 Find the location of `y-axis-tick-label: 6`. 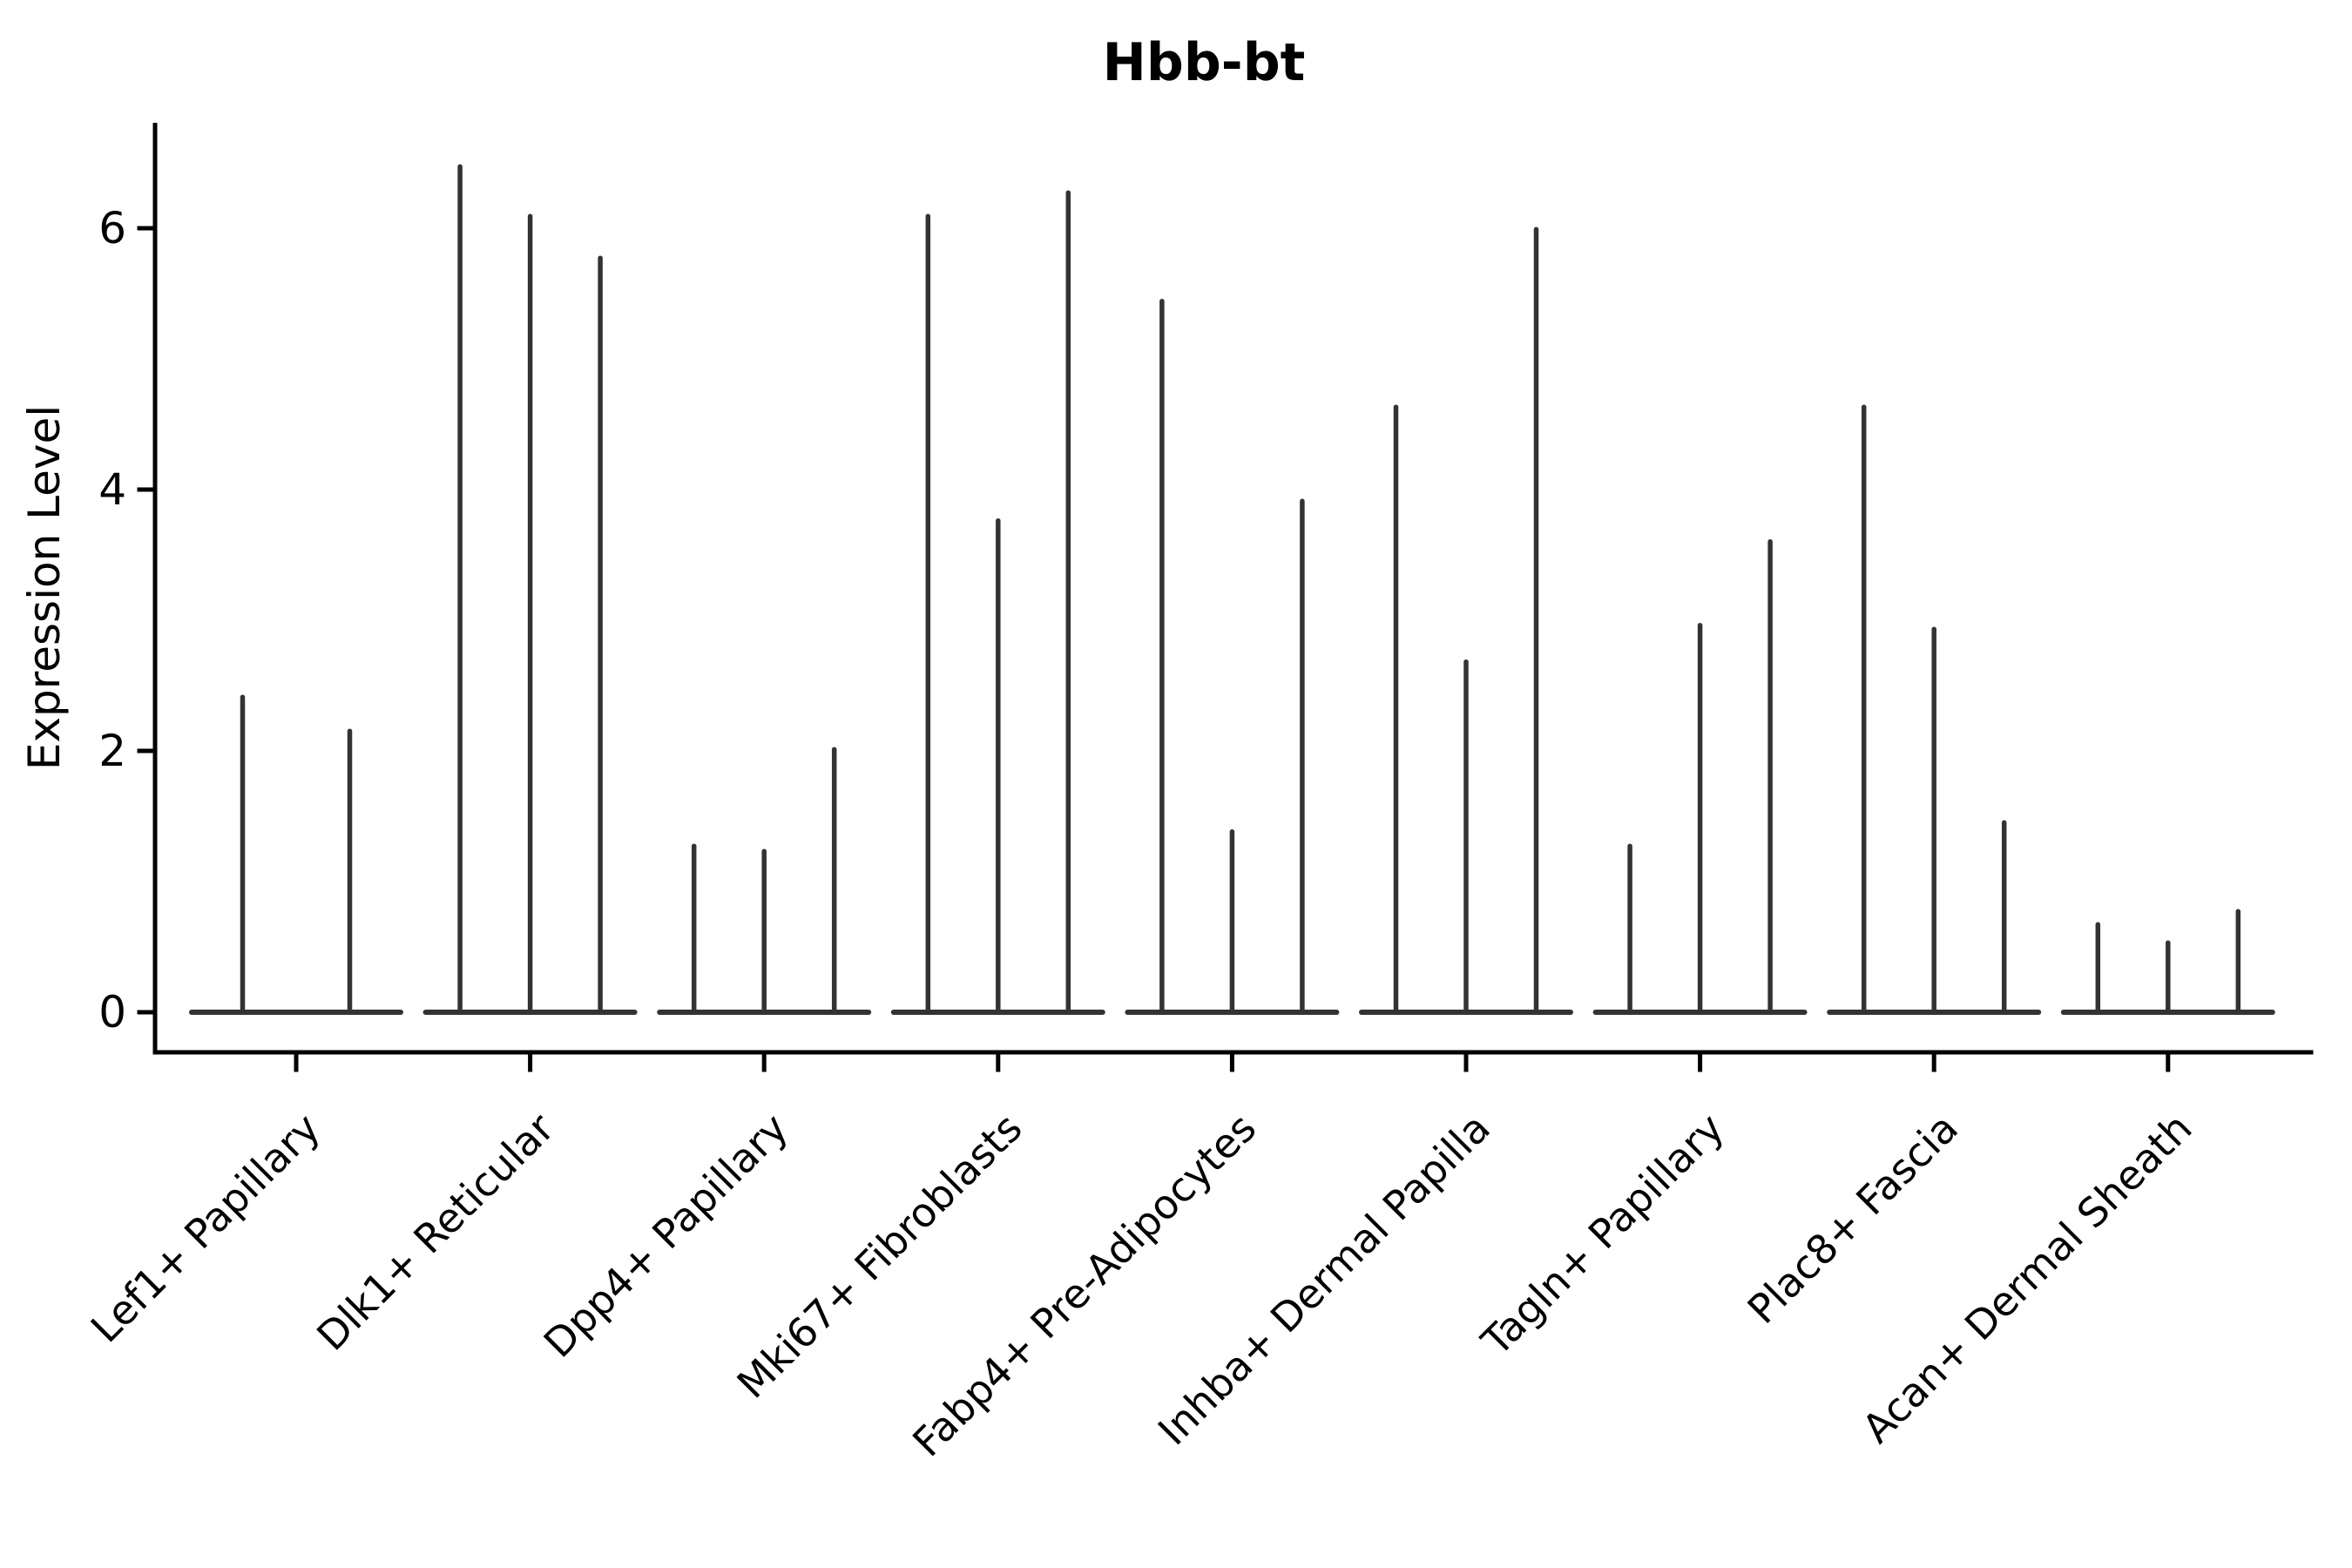

y-axis-tick-label: 6 is located at coordinates (112, 228).